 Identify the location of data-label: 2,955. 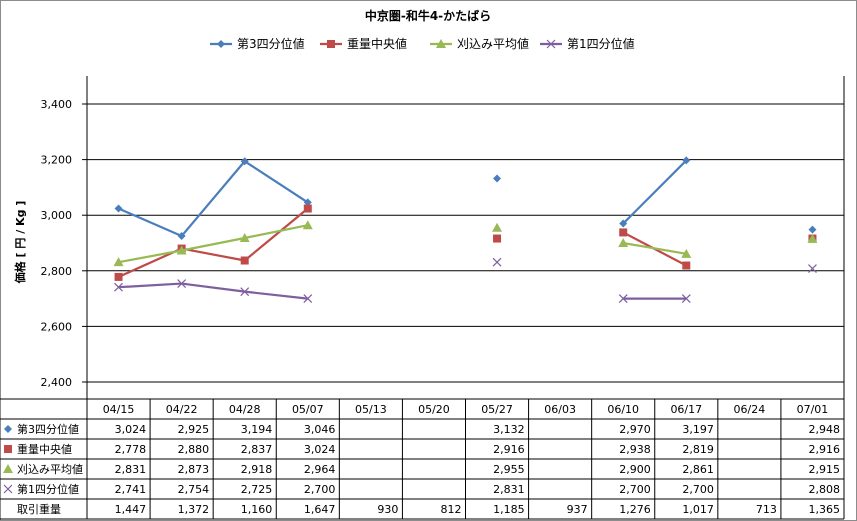
(509, 469).